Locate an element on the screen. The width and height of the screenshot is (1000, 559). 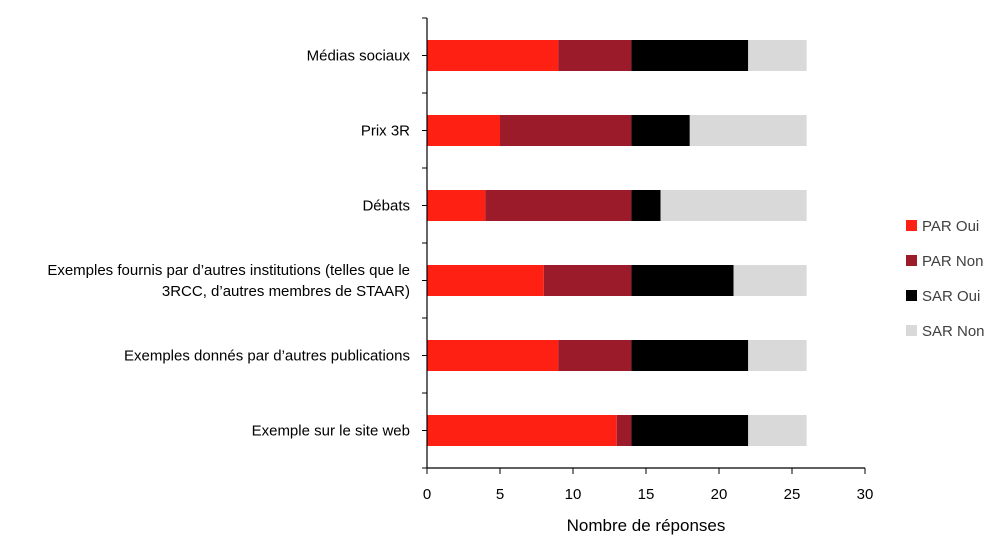
x-tick-label: 10 is located at coordinates (573, 494).